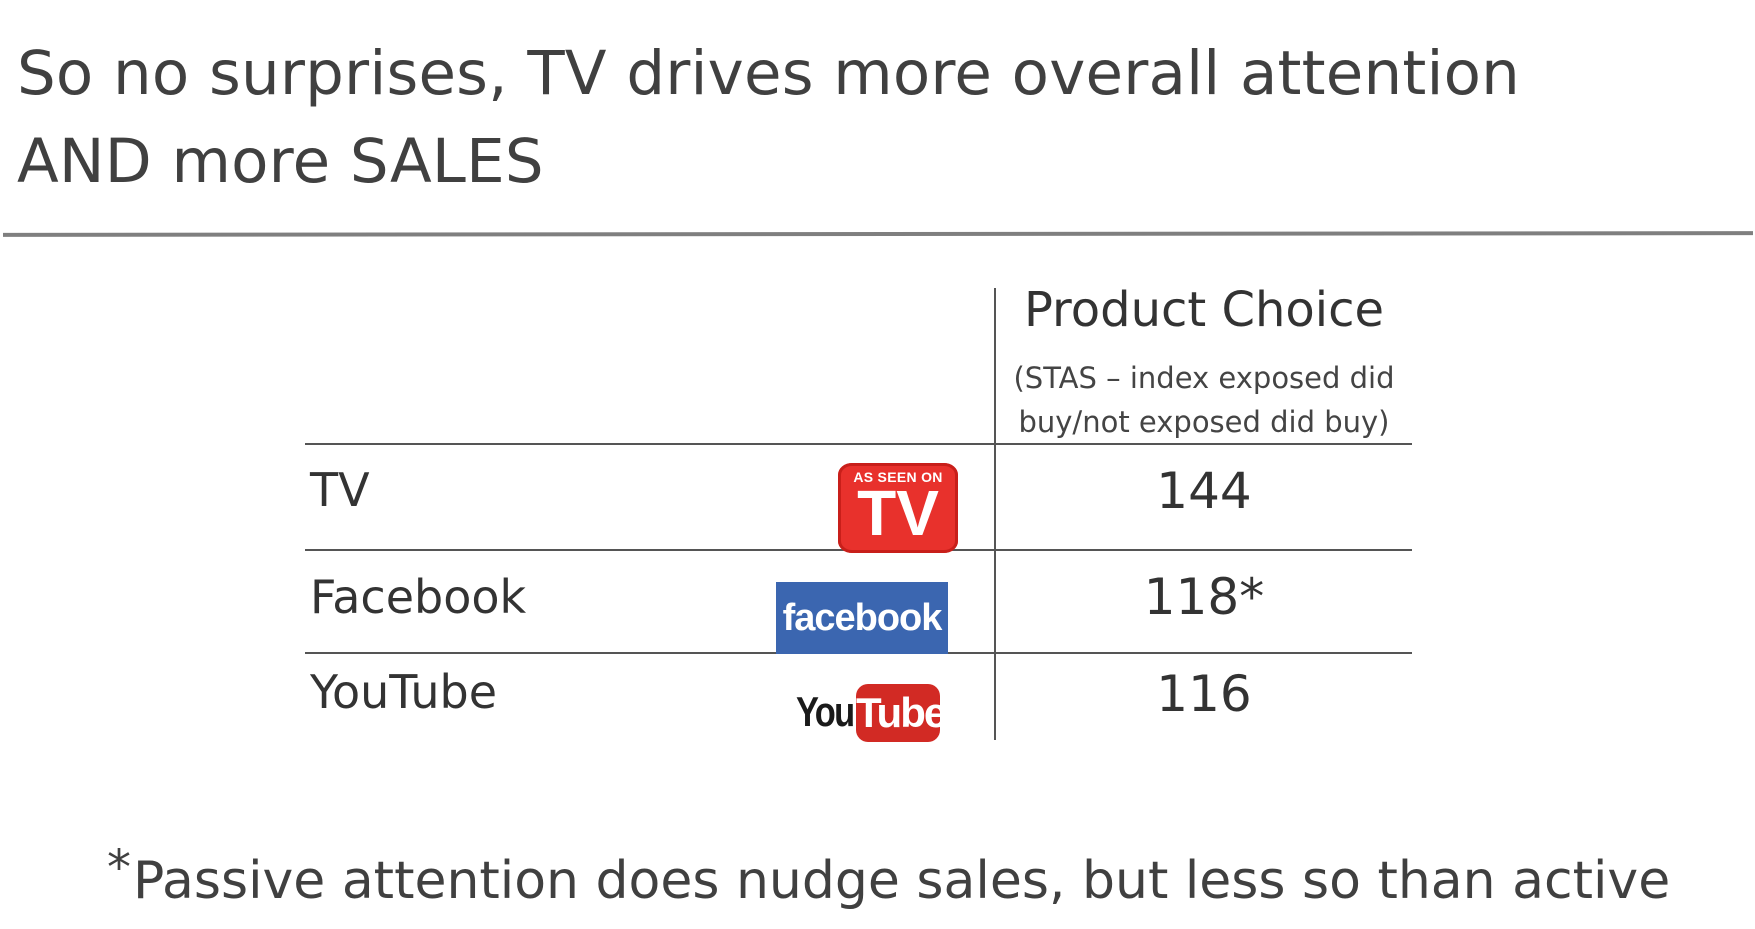  Describe the element at coordinates (858, 444) in the screenshot. I see `header-row-line` at that location.